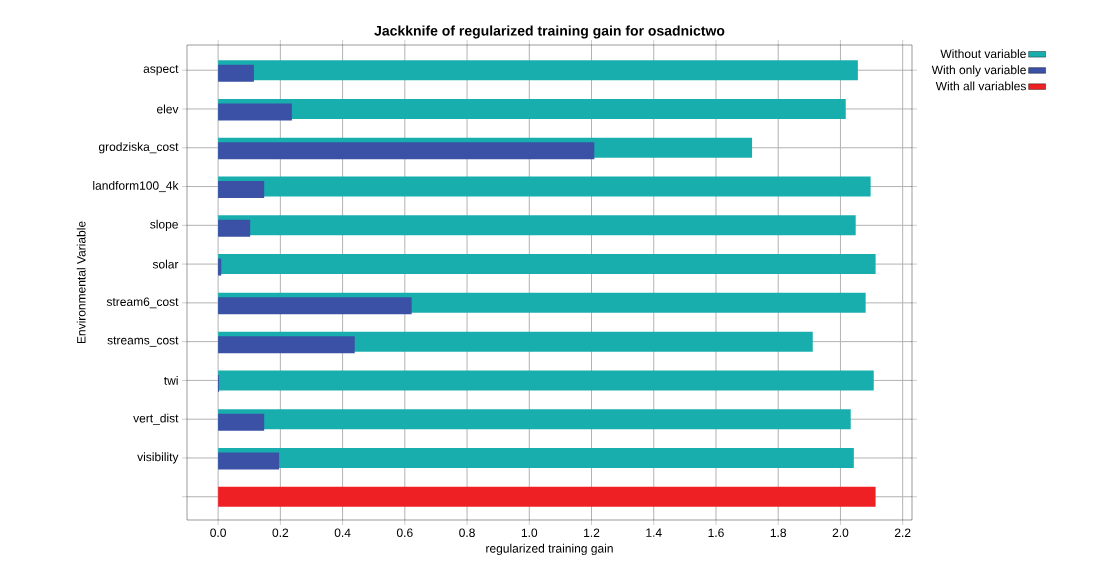 The width and height of the screenshot is (1094, 582). I want to click on y-tick-label: elev, so click(167, 109).